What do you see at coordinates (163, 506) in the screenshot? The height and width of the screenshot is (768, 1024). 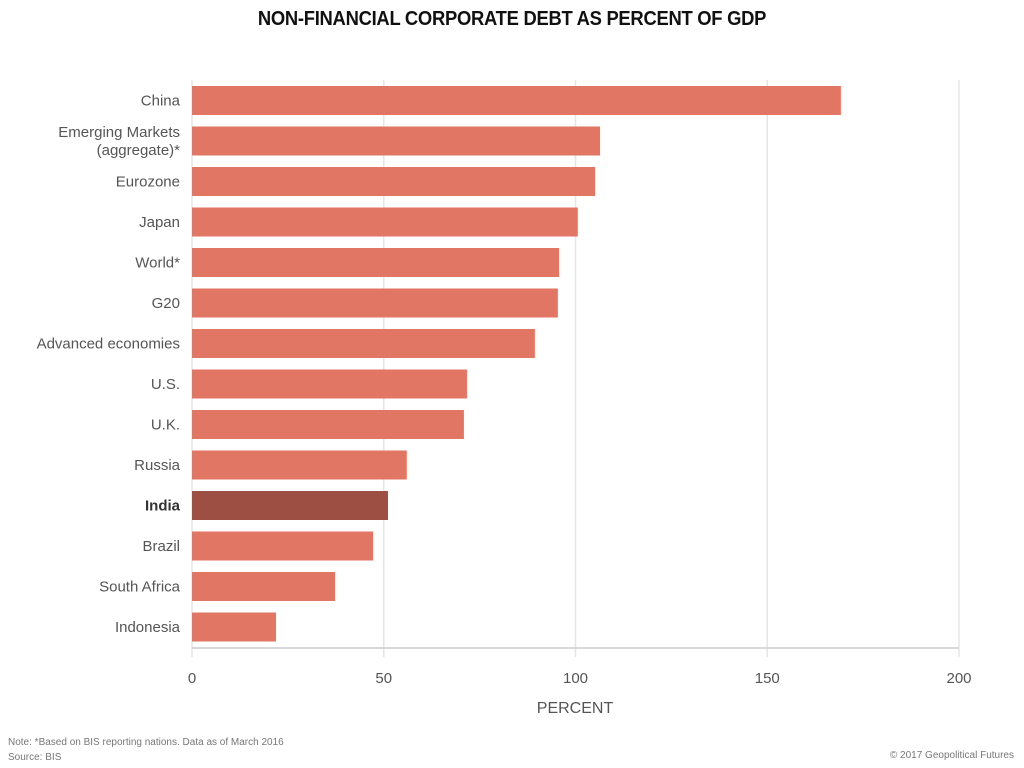 I see `category-label: India` at bounding box center [163, 506].